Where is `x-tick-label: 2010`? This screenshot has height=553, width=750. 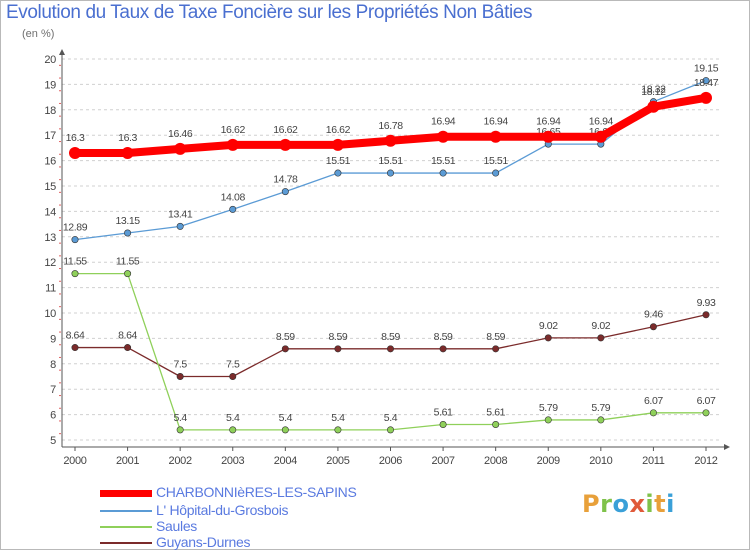 x-tick-label: 2010 is located at coordinates (600, 461).